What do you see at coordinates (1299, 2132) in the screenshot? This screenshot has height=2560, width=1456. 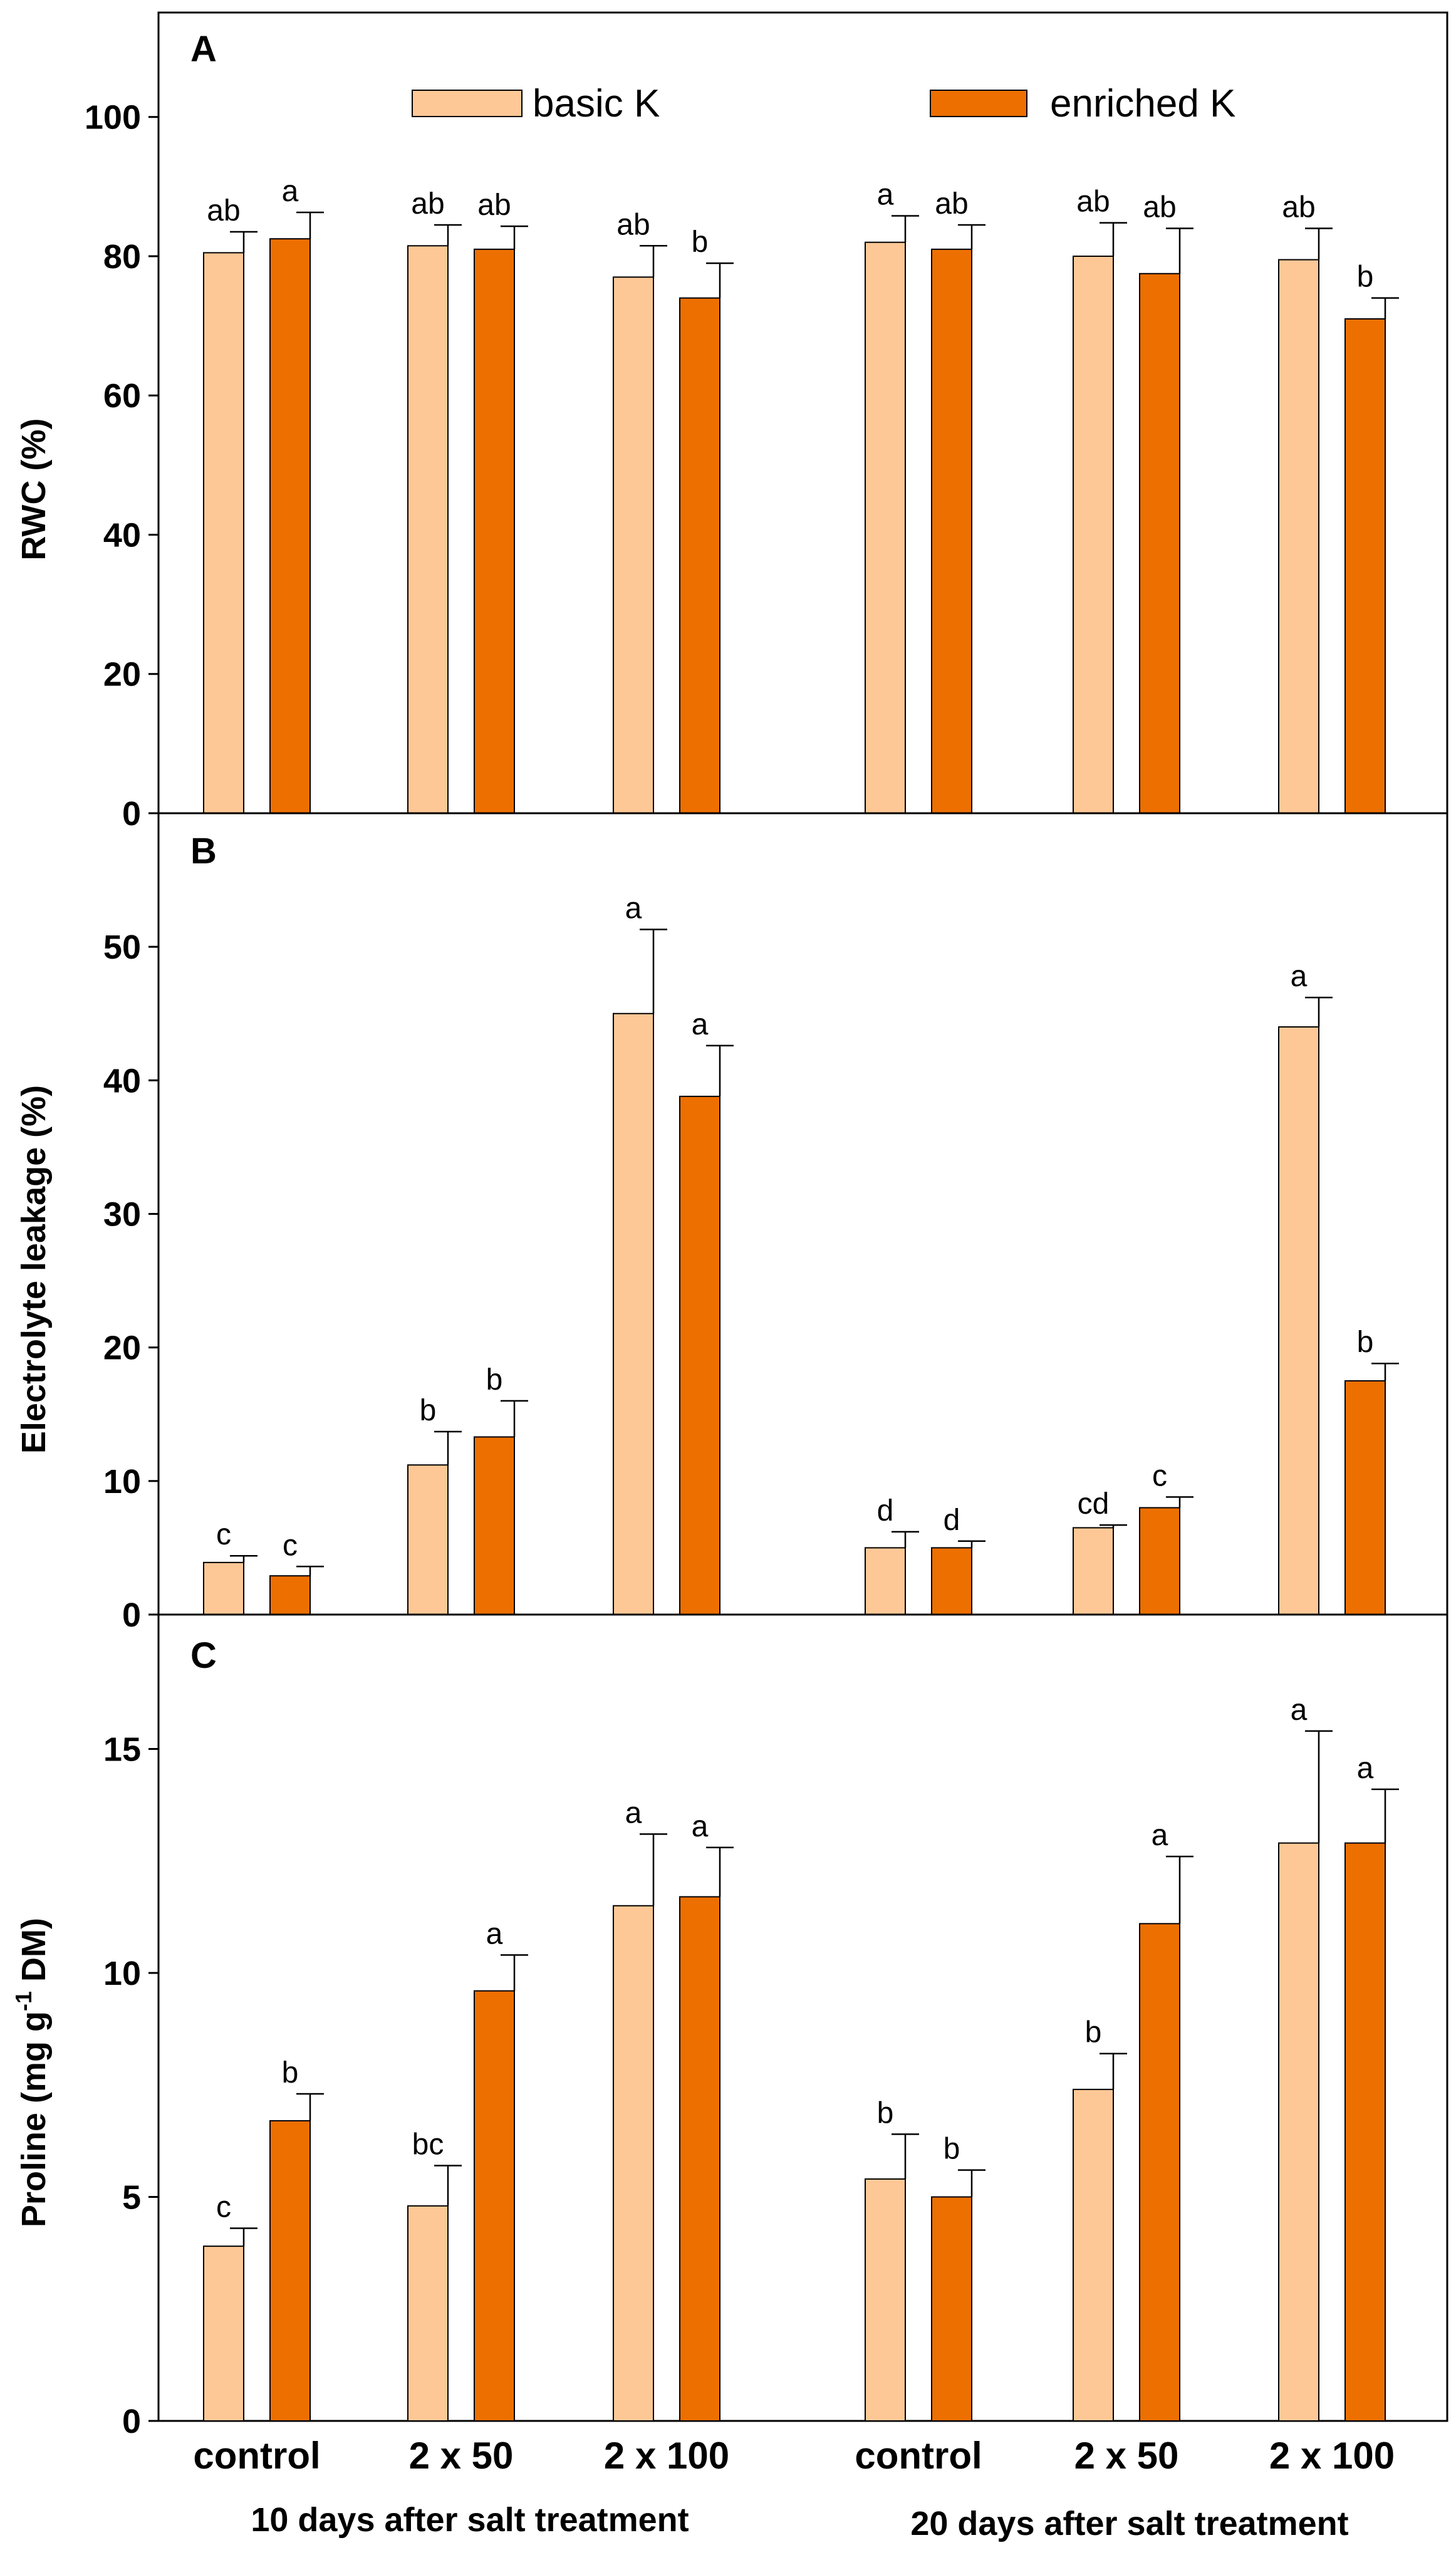 I see `panel-c-basic-k-5-bar` at bounding box center [1299, 2132].